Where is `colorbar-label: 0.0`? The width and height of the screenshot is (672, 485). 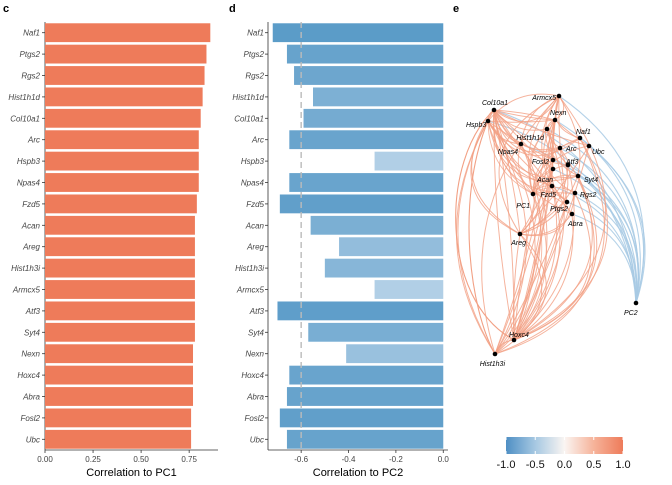
colorbar-label: 0.0 is located at coordinates (564, 465).